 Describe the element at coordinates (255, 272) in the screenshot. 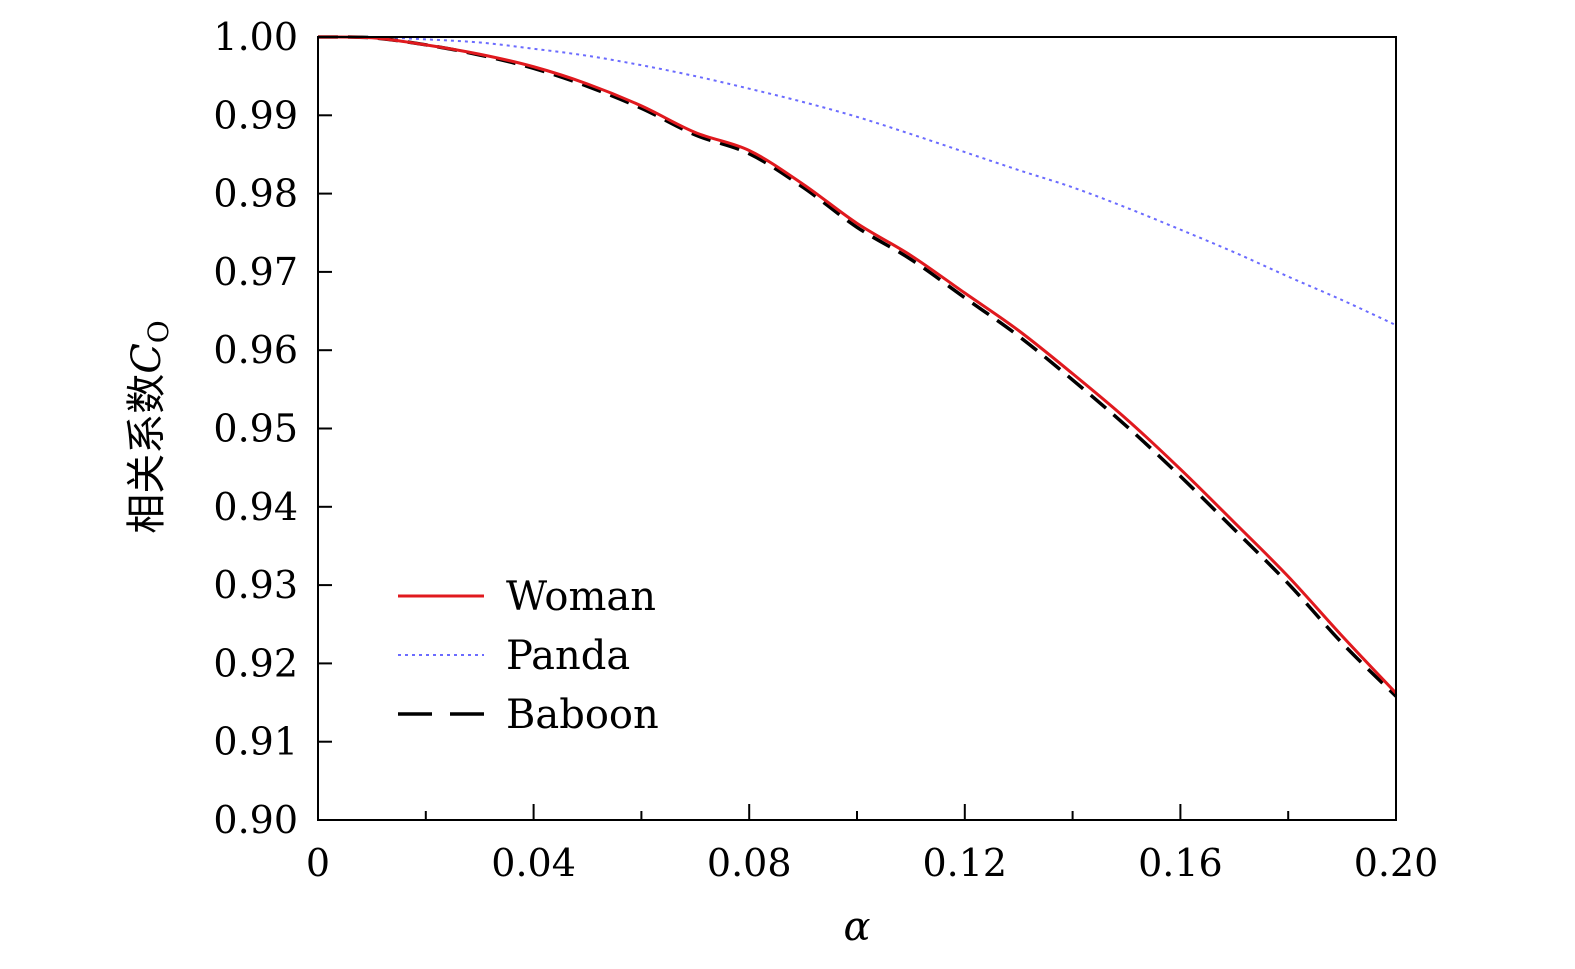

I see `y-tick-label: 0.97` at that location.